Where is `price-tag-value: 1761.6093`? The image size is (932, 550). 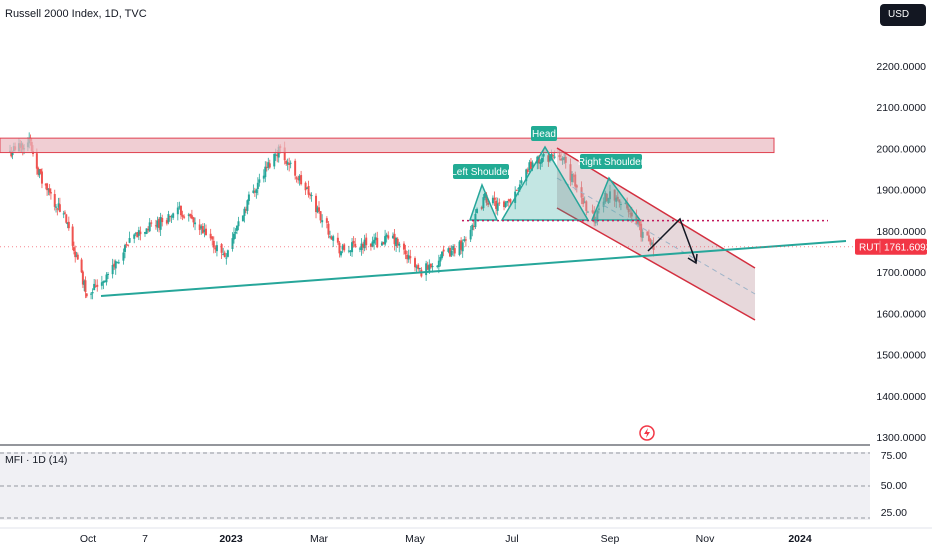 price-tag-value: 1761.6093 is located at coordinates (908, 248).